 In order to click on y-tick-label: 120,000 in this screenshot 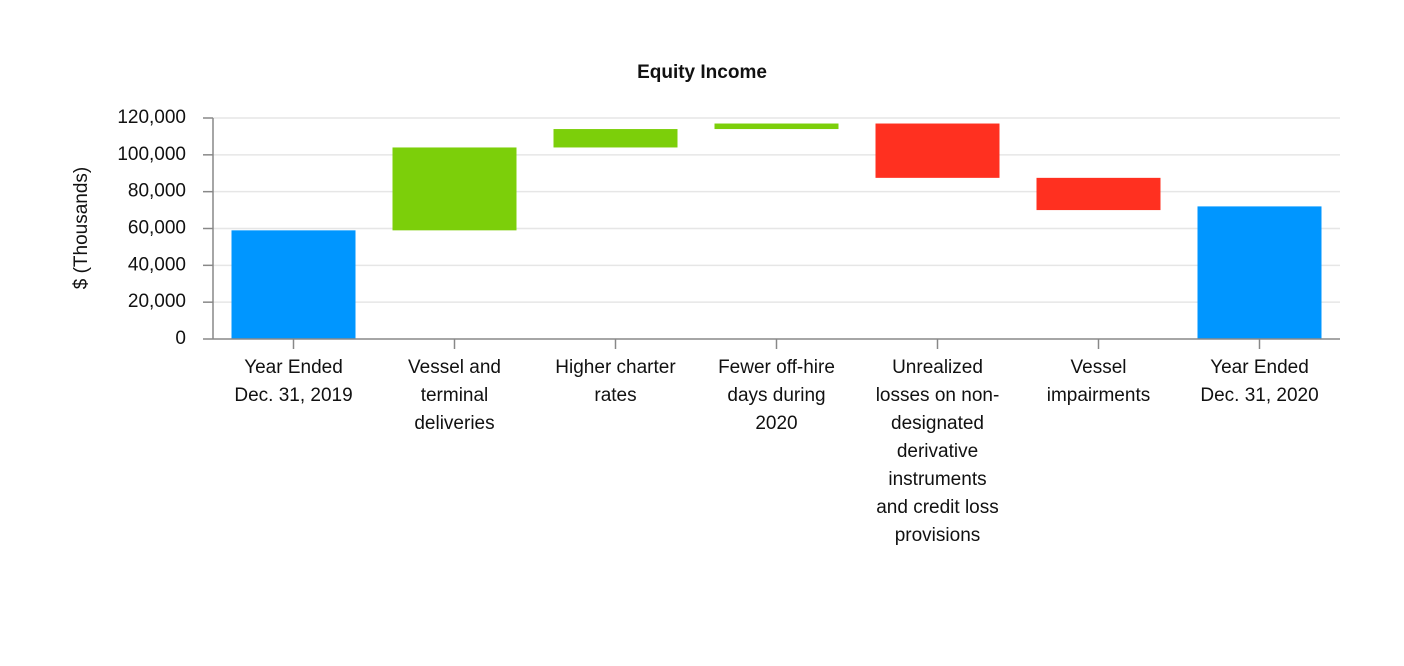, I will do `click(151, 117)`.